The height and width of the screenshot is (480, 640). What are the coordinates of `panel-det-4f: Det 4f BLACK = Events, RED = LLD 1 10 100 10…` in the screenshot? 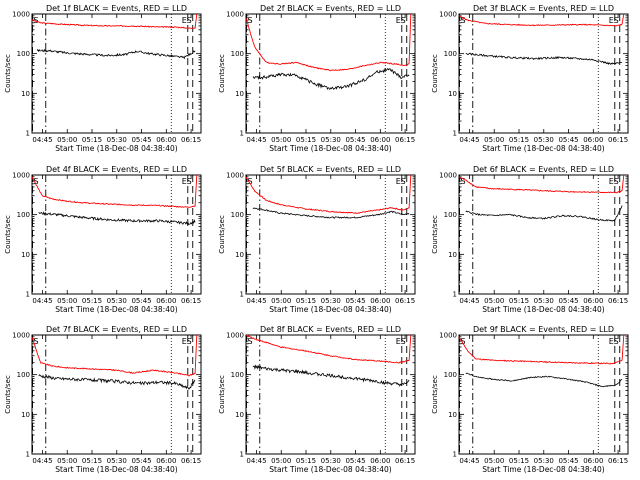 It's located at (103, 239).